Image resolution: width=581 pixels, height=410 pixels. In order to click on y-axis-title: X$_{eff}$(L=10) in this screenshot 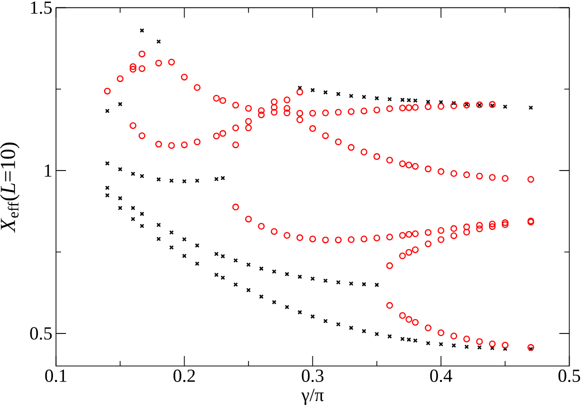, I will do `click(10, 187)`.